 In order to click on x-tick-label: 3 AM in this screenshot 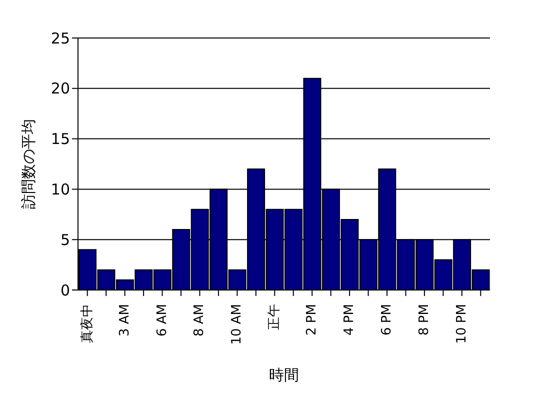, I will do `click(124, 320)`.